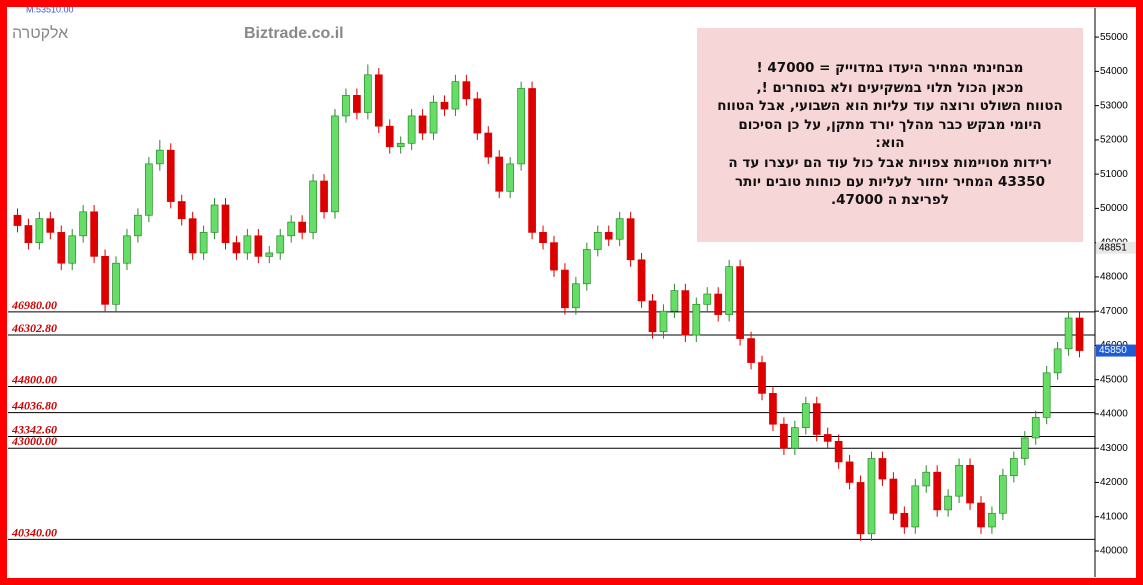 This screenshot has width=1143, height=585. Describe the element at coordinates (1114, 551) in the screenshot. I see `y-tick-label: 40000` at that location.